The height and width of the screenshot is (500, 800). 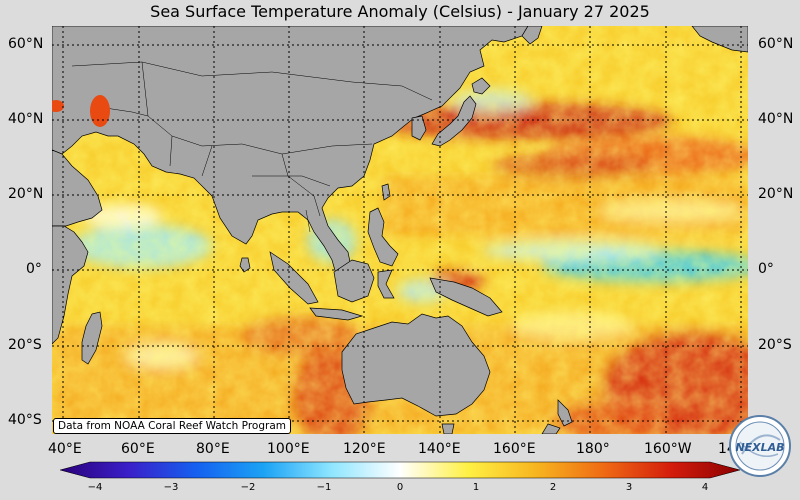 What do you see at coordinates (775, 345) in the screenshot?
I see `lat-label-right-20s: 20°S` at bounding box center [775, 345].